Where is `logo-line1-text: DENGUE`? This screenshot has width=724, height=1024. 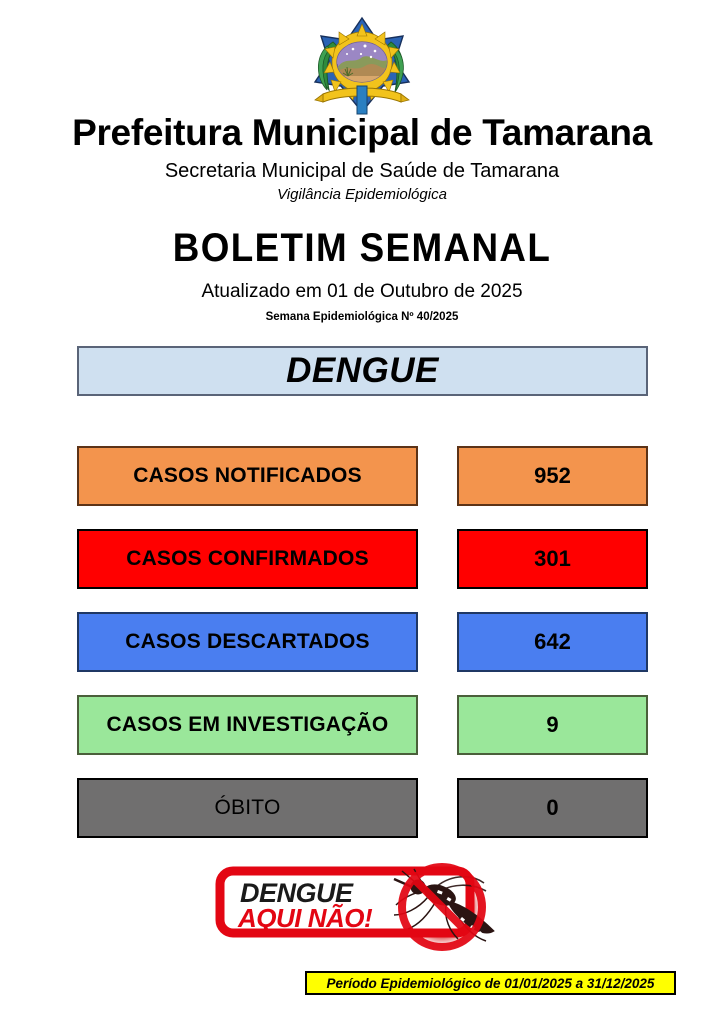
logo-line1-text: DENGUE is located at coordinates (297, 893).